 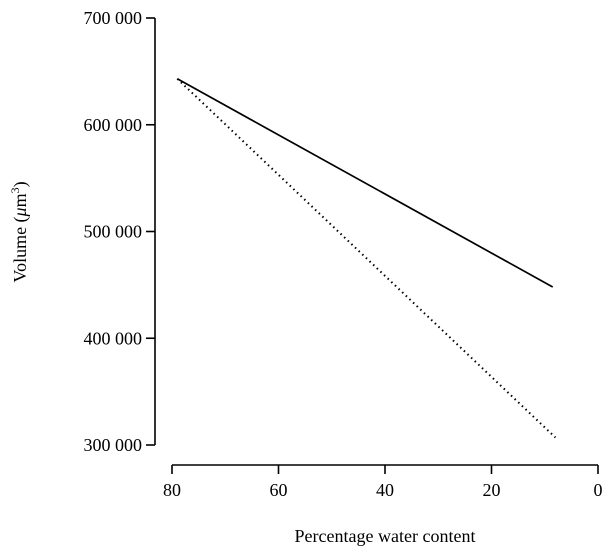 I want to click on y-tick-label: 400 000, so click(x=113, y=338).